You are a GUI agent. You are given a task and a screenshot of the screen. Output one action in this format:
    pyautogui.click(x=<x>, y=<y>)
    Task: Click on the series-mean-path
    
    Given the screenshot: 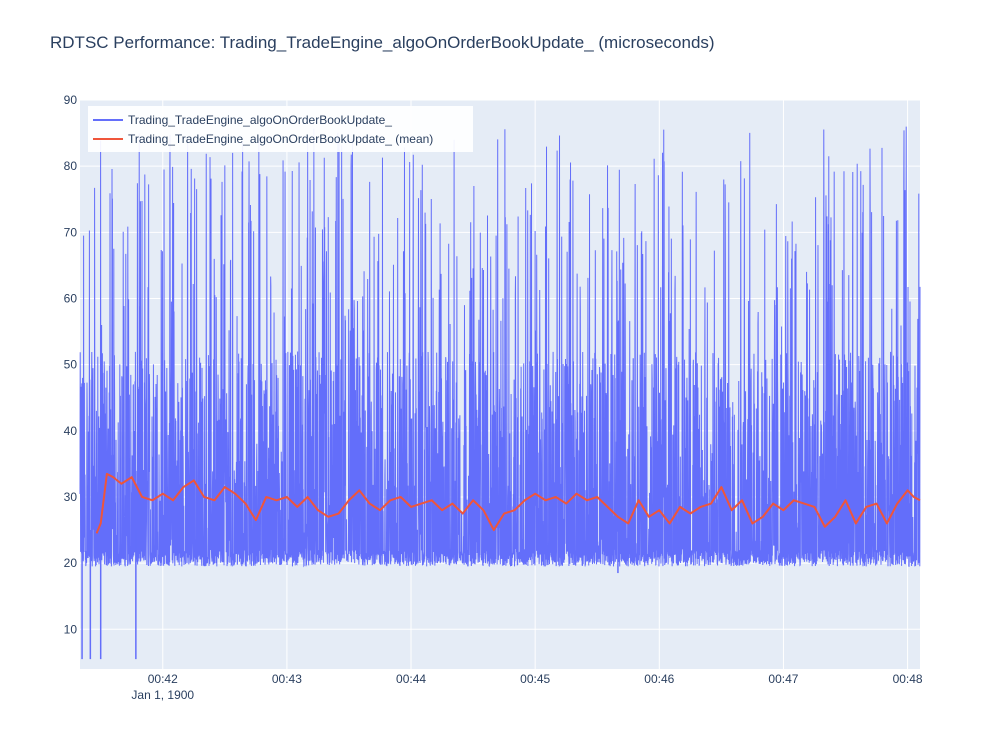 What is the action you would take?
    pyautogui.click(x=508, y=503)
    